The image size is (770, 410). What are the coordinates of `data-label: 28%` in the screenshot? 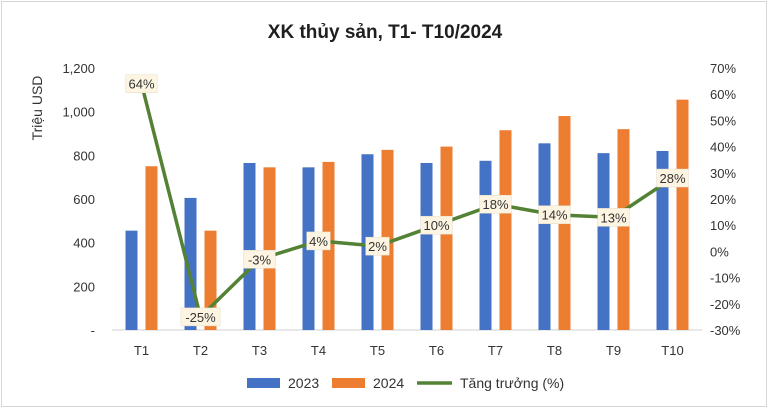 It's located at (672, 178).